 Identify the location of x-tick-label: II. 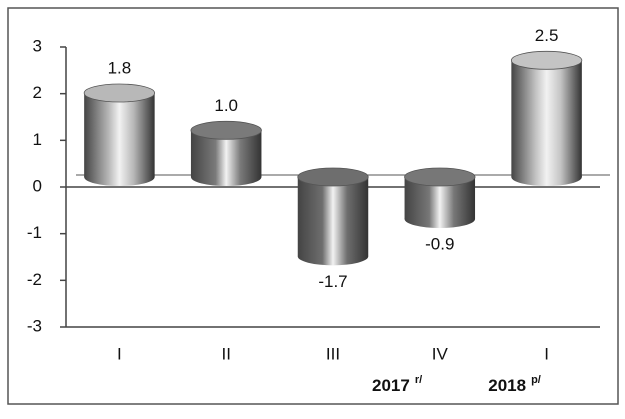
(225, 353).